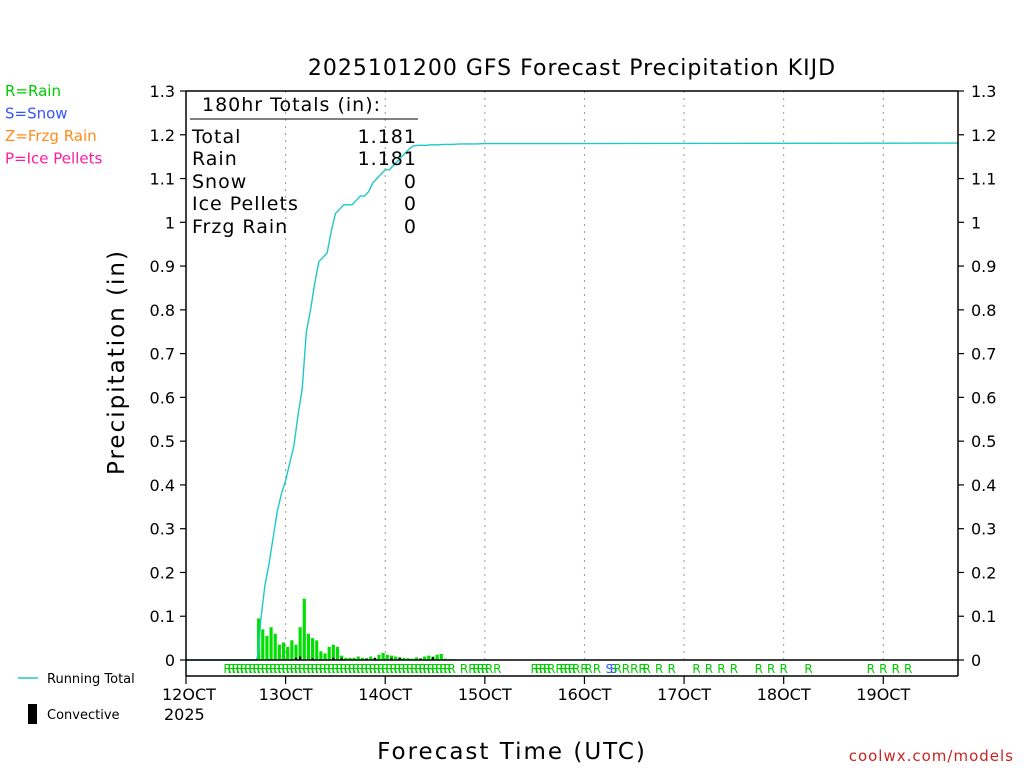 The height and width of the screenshot is (768, 1024). Describe the element at coordinates (240, 227) in the screenshot. I see `totals-label-frzg-rain: Frzg Rain` at that location.